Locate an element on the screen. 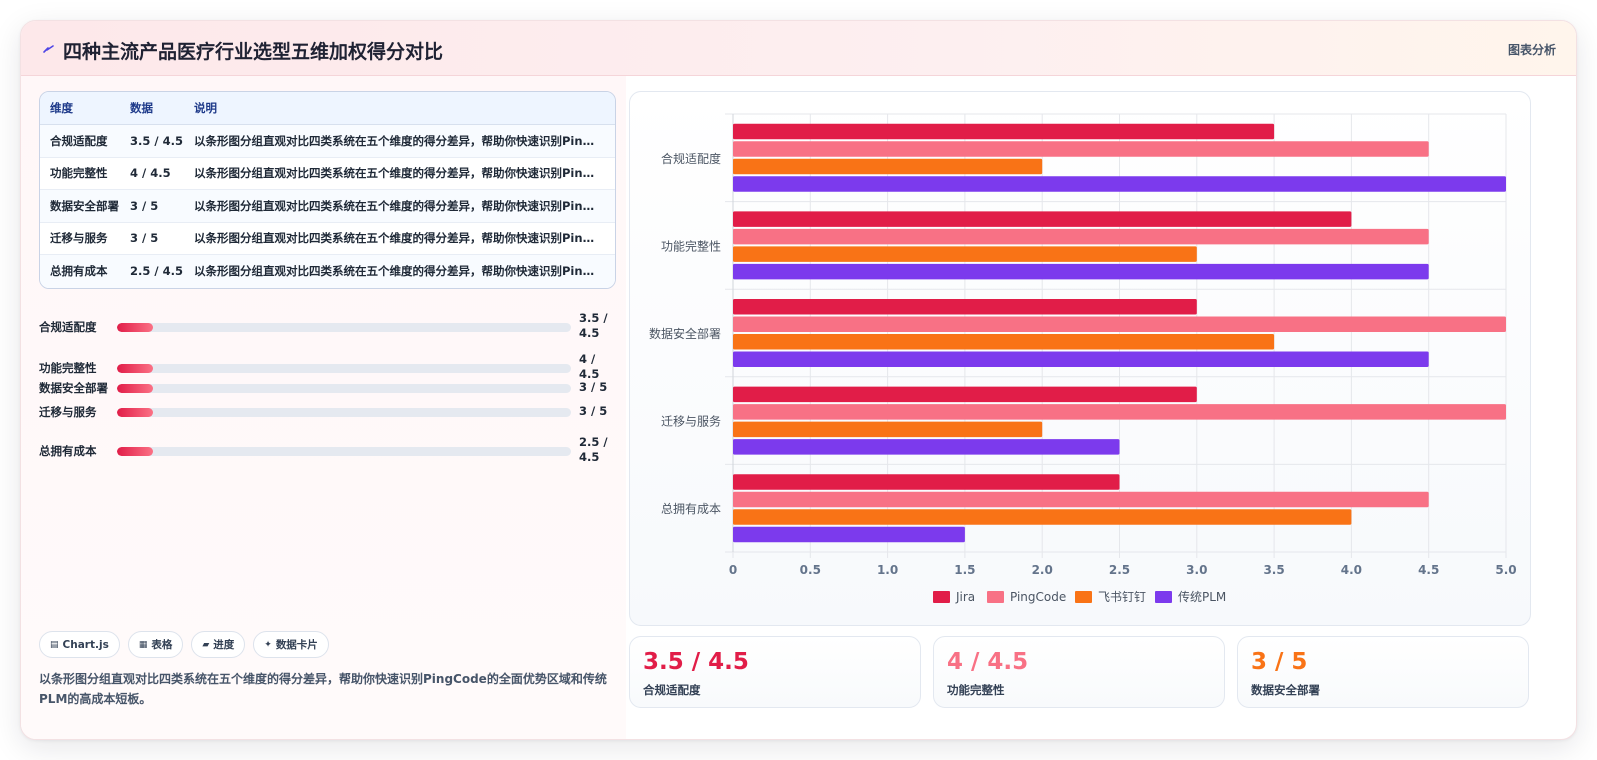  data-cell: 4 / 4.5 is located at coordinates (150, 173).